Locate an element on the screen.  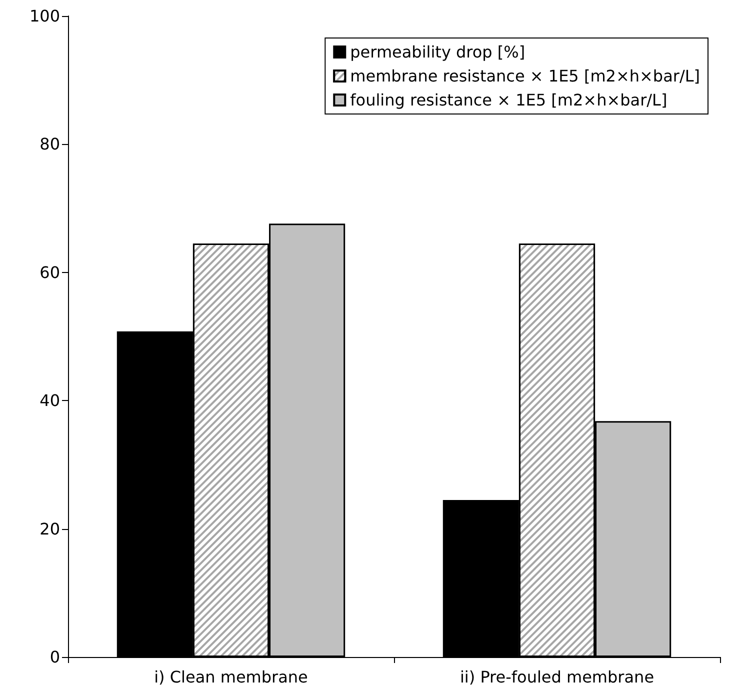
y-tick-label: 0 is located at coordinates (55, 657).